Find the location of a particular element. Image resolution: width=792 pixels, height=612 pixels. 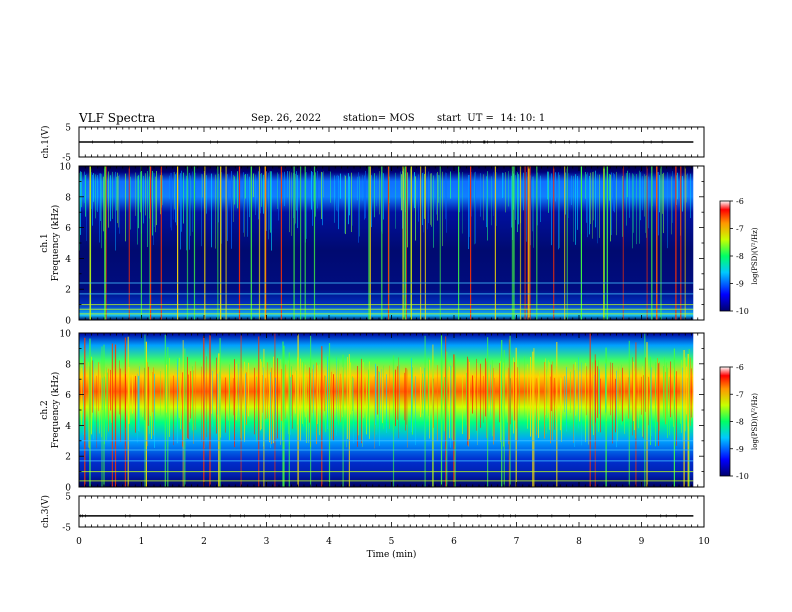

y-tick-label: 8 is located at coordinates (68, 365).